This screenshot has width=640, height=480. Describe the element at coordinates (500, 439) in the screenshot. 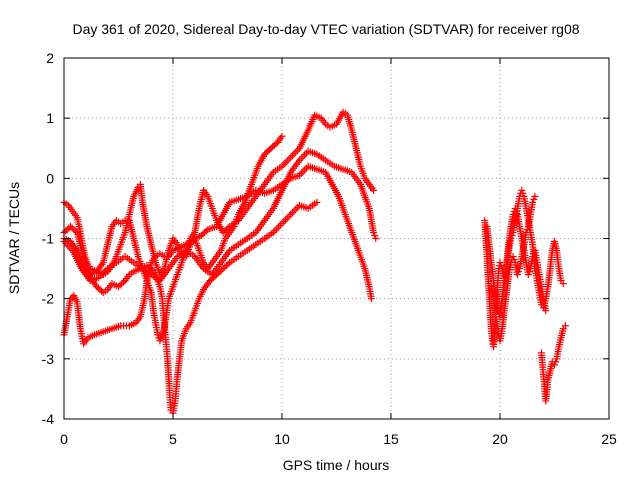

I see `x-tick-label: 20` at that location.